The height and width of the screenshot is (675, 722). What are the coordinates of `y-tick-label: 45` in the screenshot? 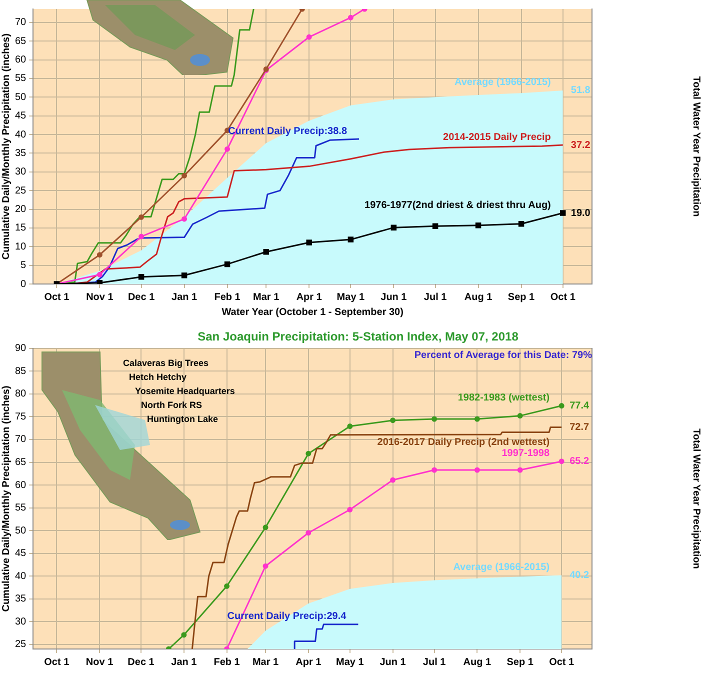 It's located at (21, 554).